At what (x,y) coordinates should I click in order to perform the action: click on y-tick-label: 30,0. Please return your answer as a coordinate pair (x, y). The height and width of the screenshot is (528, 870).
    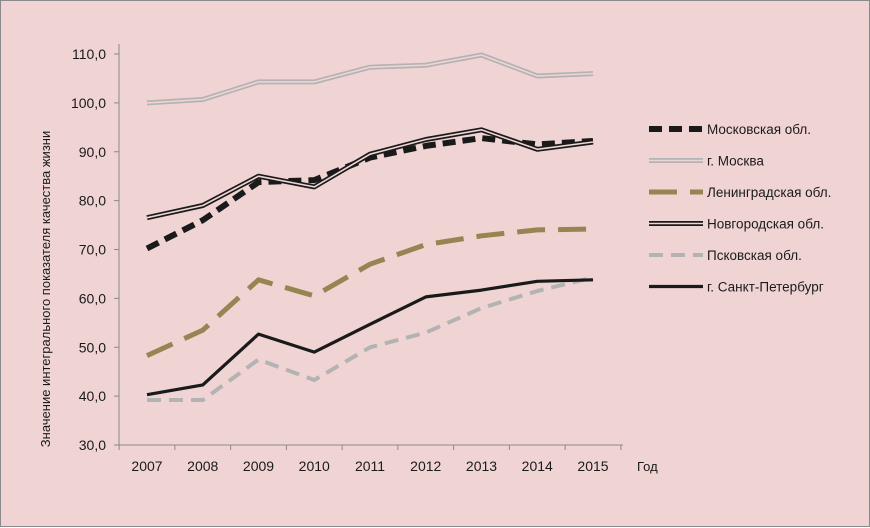
    Looking at the image, I should click on (92, 445).